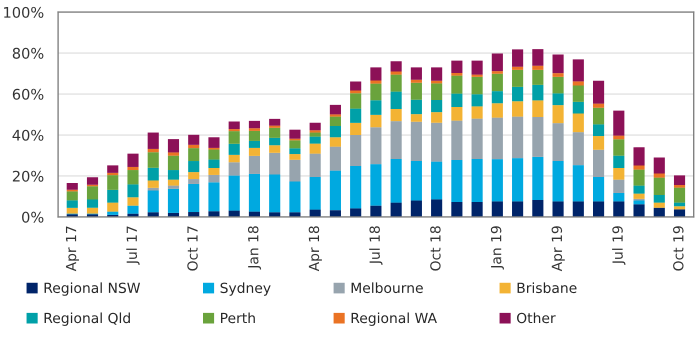  I want to click on legend-label: Sydney, so click(245, 289).